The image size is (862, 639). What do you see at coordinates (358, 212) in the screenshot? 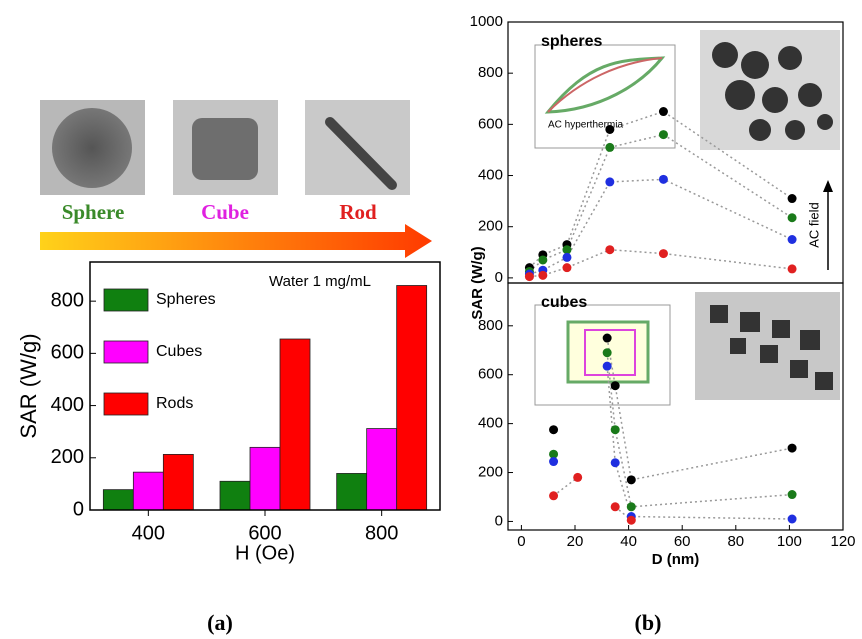
I see `shape-label: Rod` at bounding box center [358, 212].